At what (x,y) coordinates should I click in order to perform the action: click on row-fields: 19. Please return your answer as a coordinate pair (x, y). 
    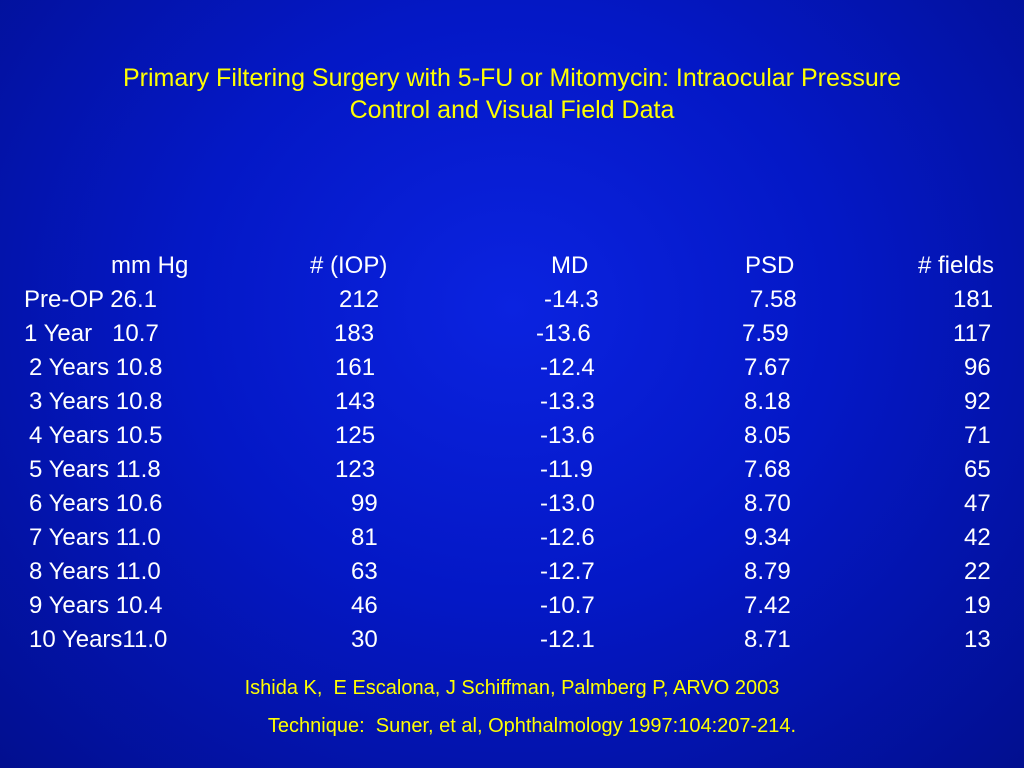
    Looking at the image, I should click on (977, 605).